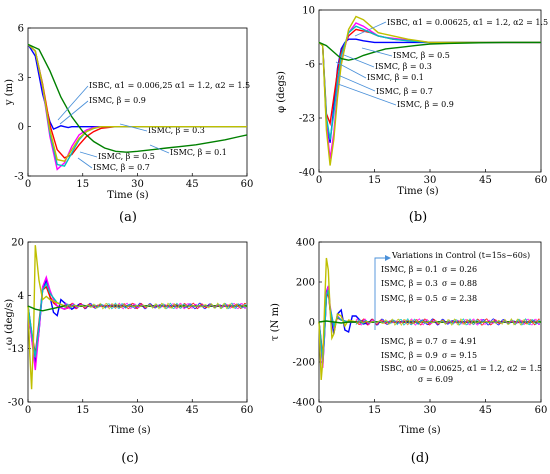  Describe the element at coordinates (435, 379) in the screenshot. I see `annotation-d-row6-right: σ = 6.09` at that location.